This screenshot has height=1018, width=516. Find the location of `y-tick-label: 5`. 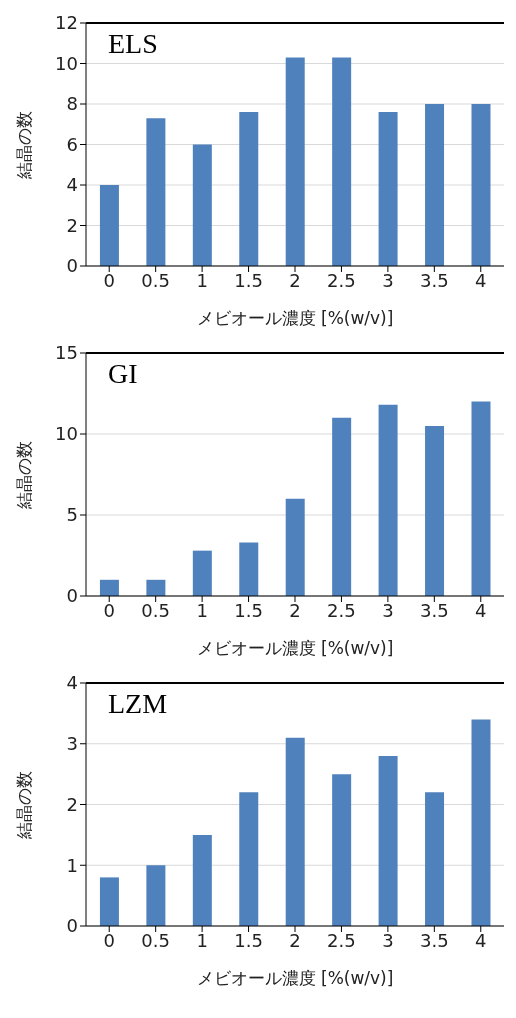

y-tick-label: 5 is located at coordinates (72, 515).